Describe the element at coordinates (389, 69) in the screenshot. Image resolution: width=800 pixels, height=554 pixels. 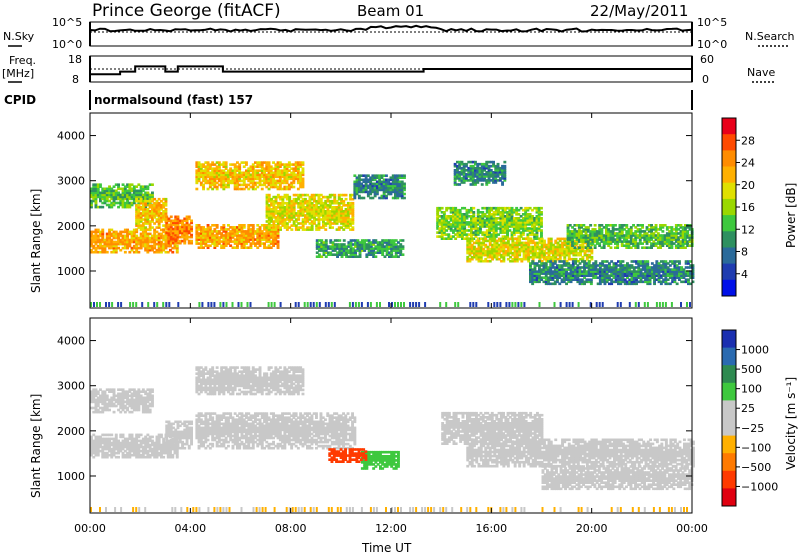
I see `freq-panel: 18 8 60 0 Freq. [MHz] Nave` at that location.